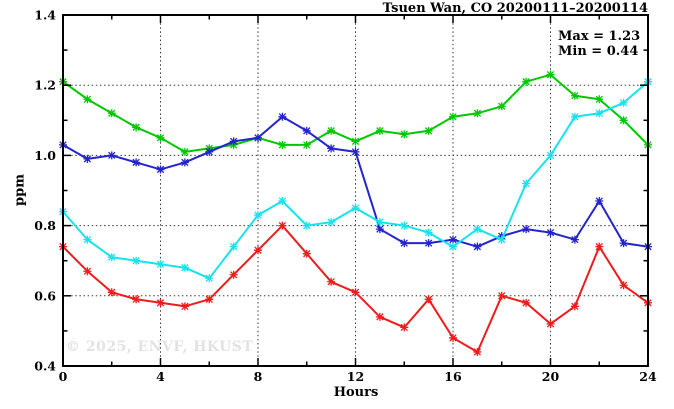 The height and width of the screenshot is (409, 674). What do you see at coordinates (356, 392) in the screenshot?
I see `x-axis-label: Hours` at bounding box center [356, 392].